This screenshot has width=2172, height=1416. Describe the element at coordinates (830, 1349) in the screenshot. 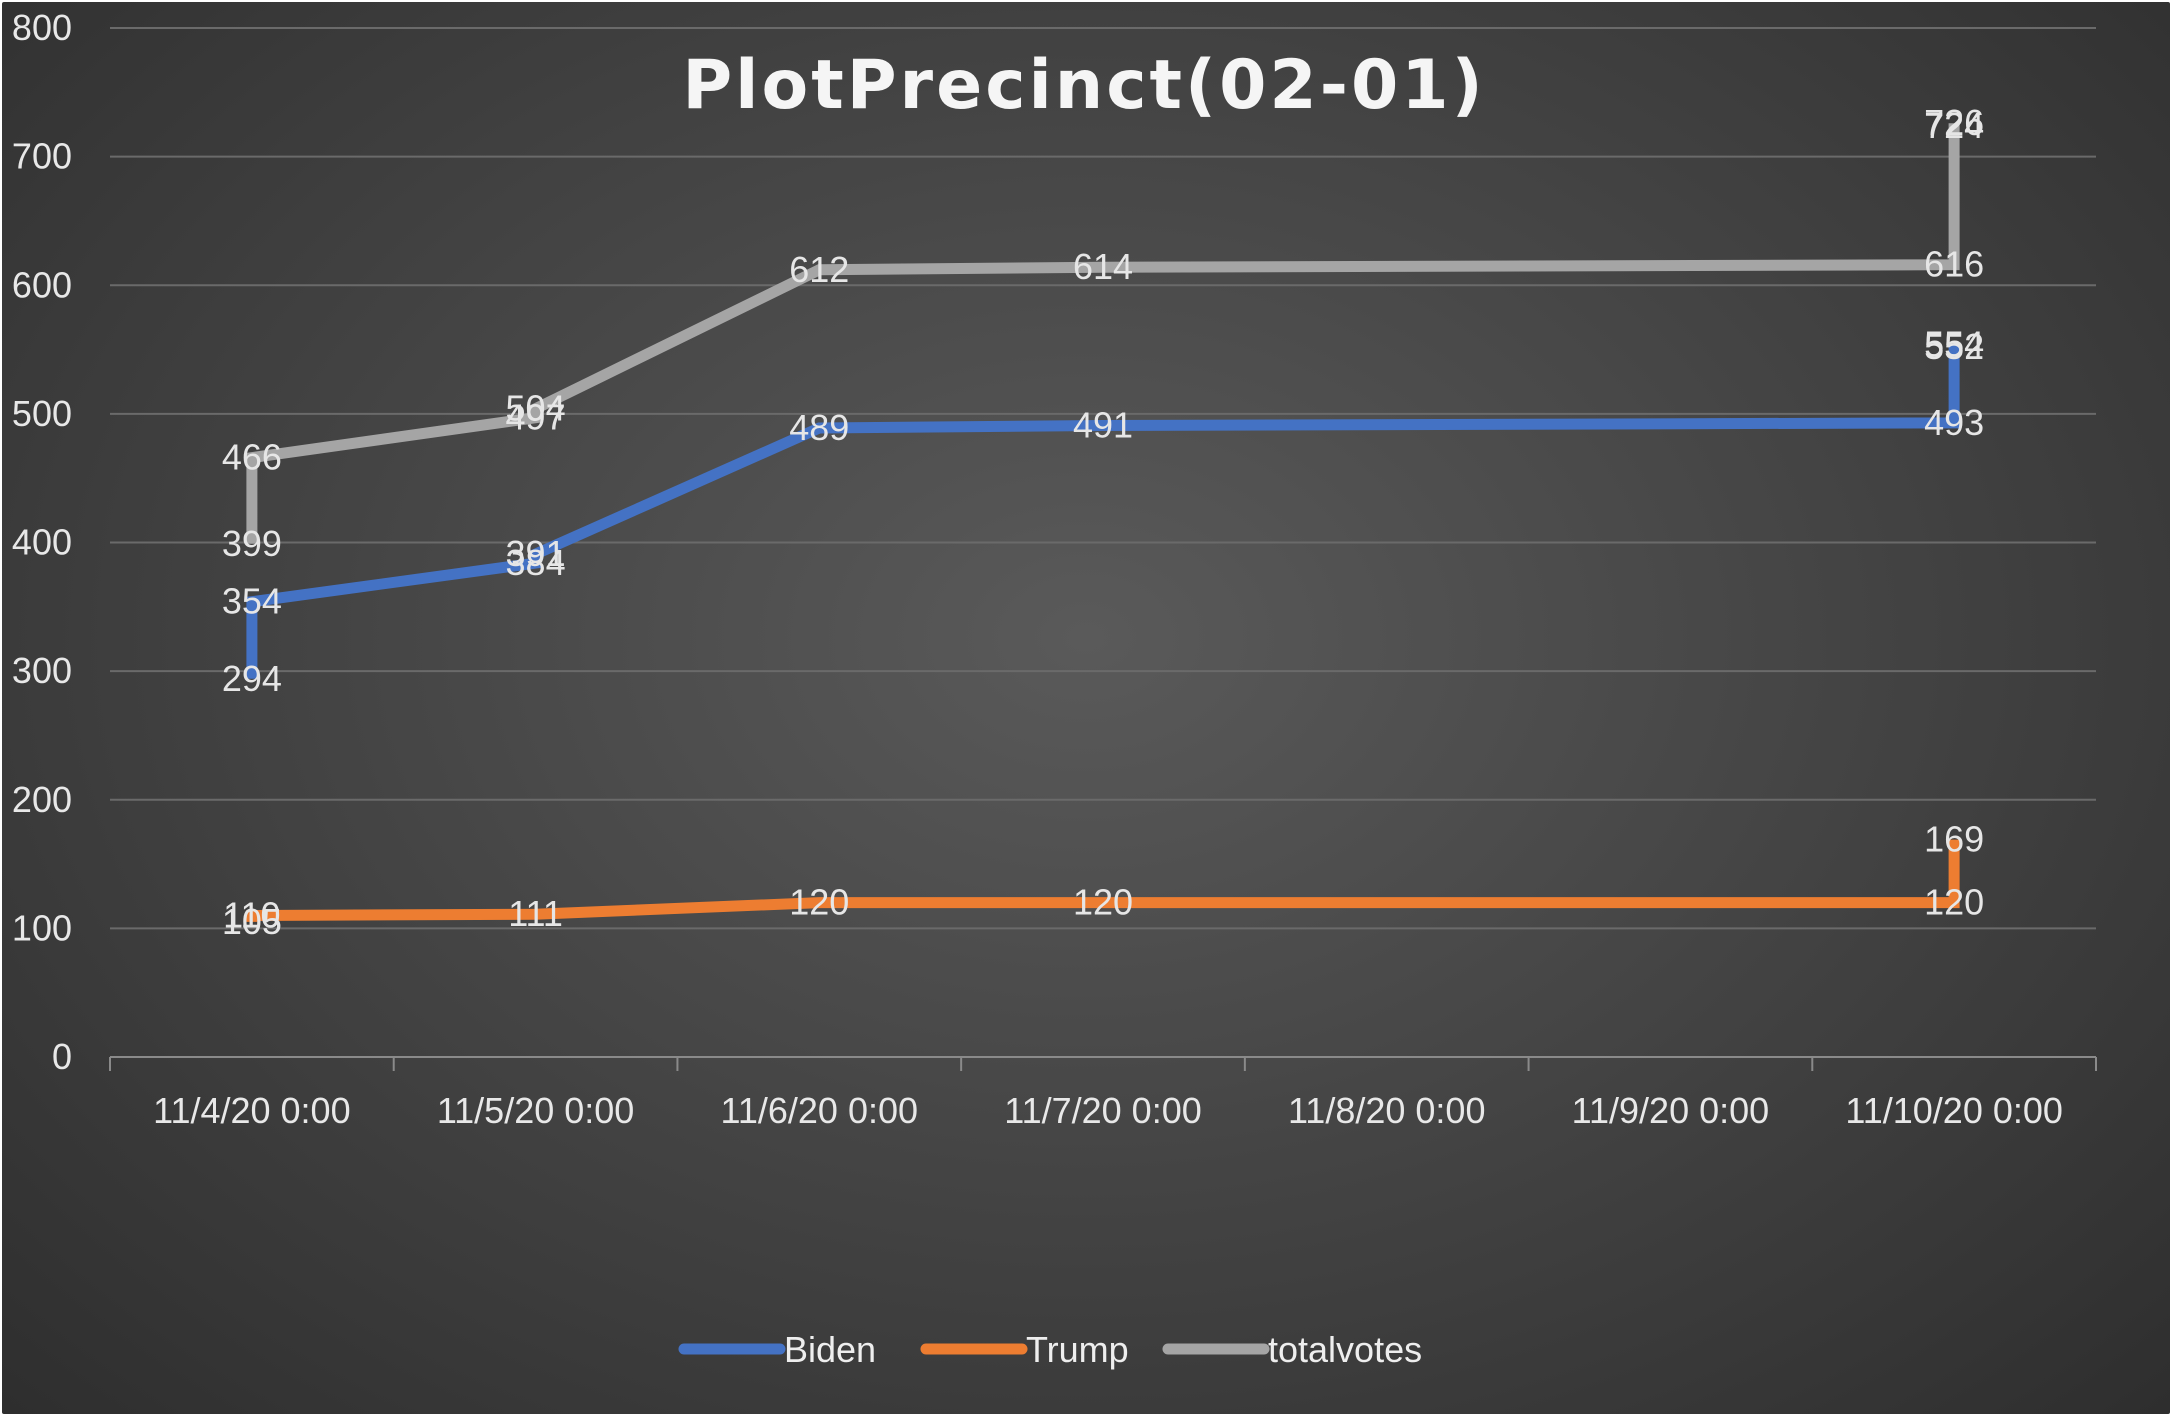

I see `legend-label-biden: Biden` at that location.